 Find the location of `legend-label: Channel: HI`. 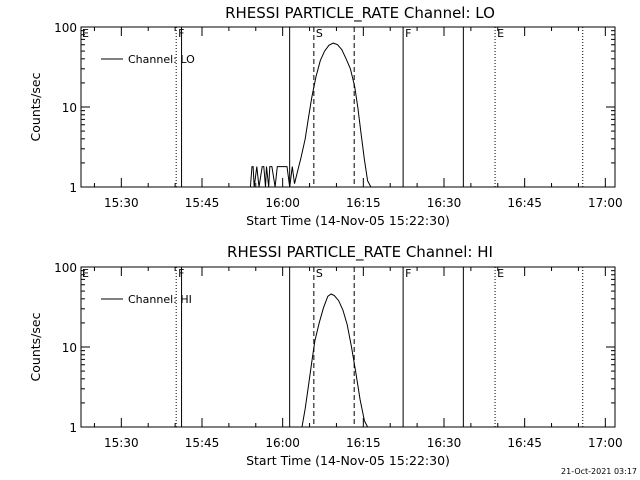

legend-label: Channel: HI is located at coordinates (160, 299).